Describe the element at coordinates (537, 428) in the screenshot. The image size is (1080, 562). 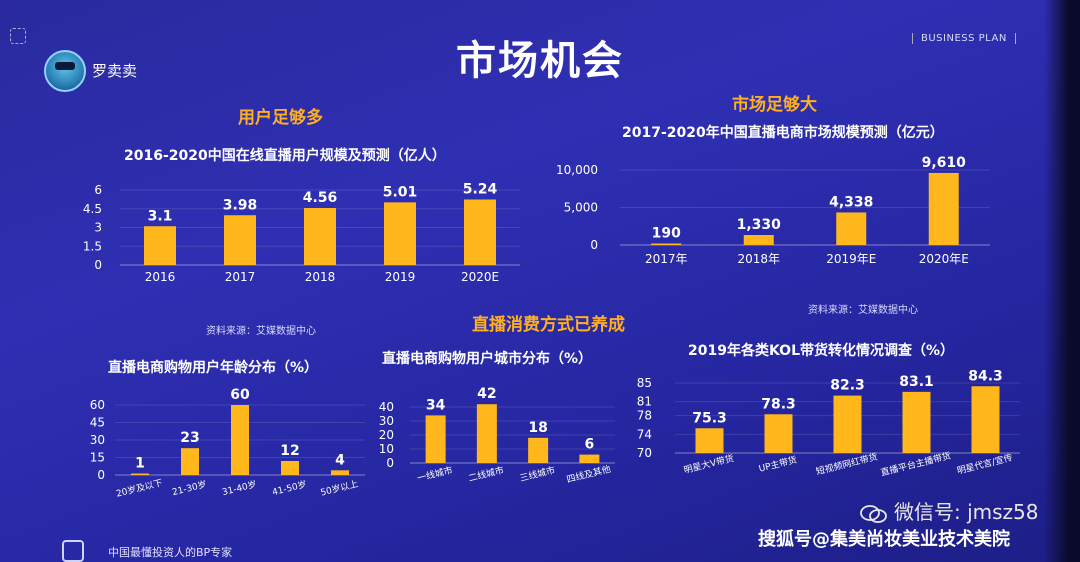
I see `data-label: 18` at that location.